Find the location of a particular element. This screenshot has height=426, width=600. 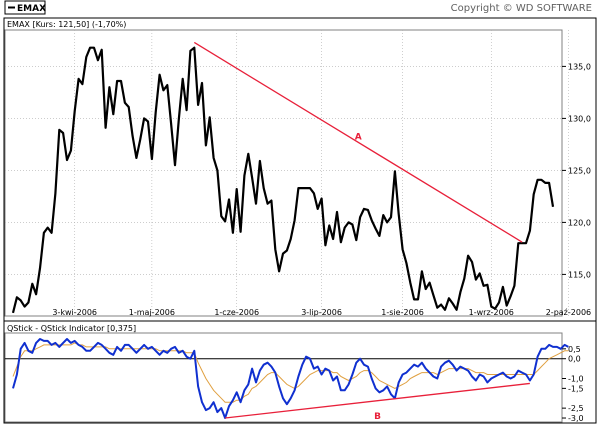

price-y-tick-label: 115,0 is located at coordinates (579, 274).